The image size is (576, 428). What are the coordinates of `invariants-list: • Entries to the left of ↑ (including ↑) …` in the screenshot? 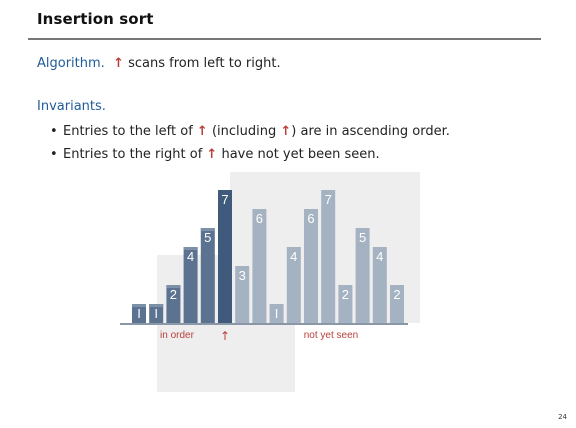 It's located at (250, 143).